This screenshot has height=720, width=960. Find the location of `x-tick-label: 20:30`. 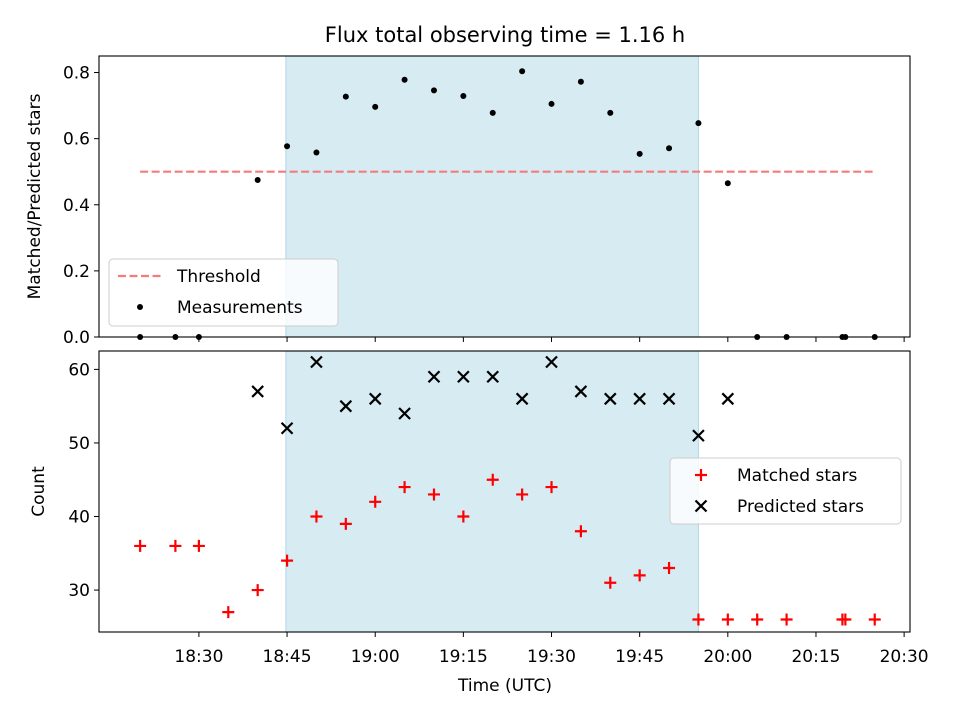

x-tick-label: 20:30 is located at coordinates (904, 657).